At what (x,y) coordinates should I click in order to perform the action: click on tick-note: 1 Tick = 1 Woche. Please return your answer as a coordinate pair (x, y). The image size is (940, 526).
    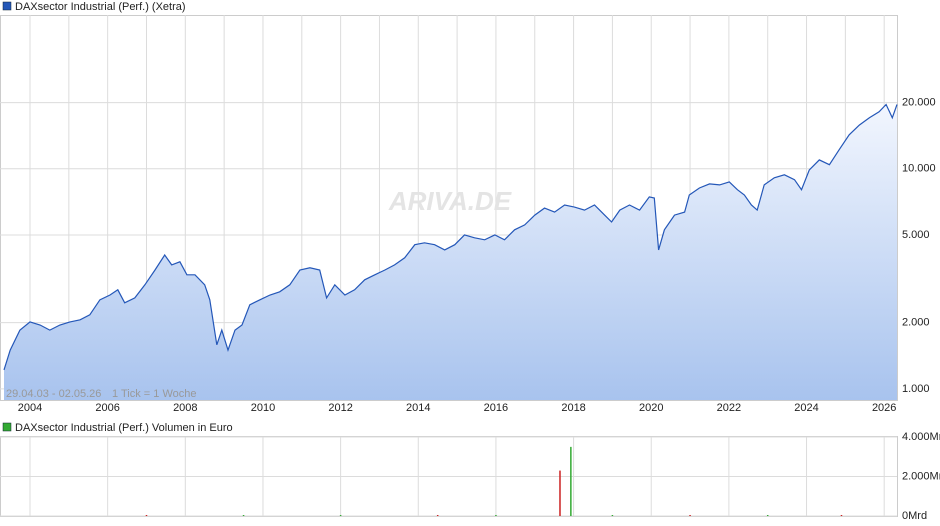
    Looking at the image, I should click on (154, 394).